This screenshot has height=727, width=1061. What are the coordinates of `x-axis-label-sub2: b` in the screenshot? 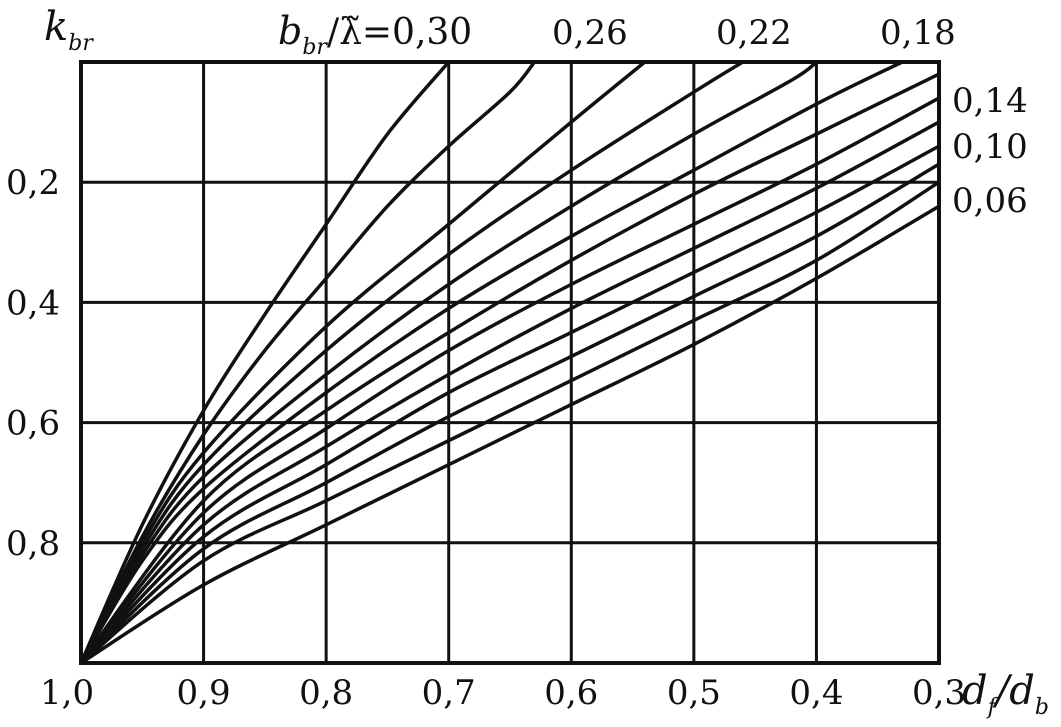 It's located at (1042, 707).